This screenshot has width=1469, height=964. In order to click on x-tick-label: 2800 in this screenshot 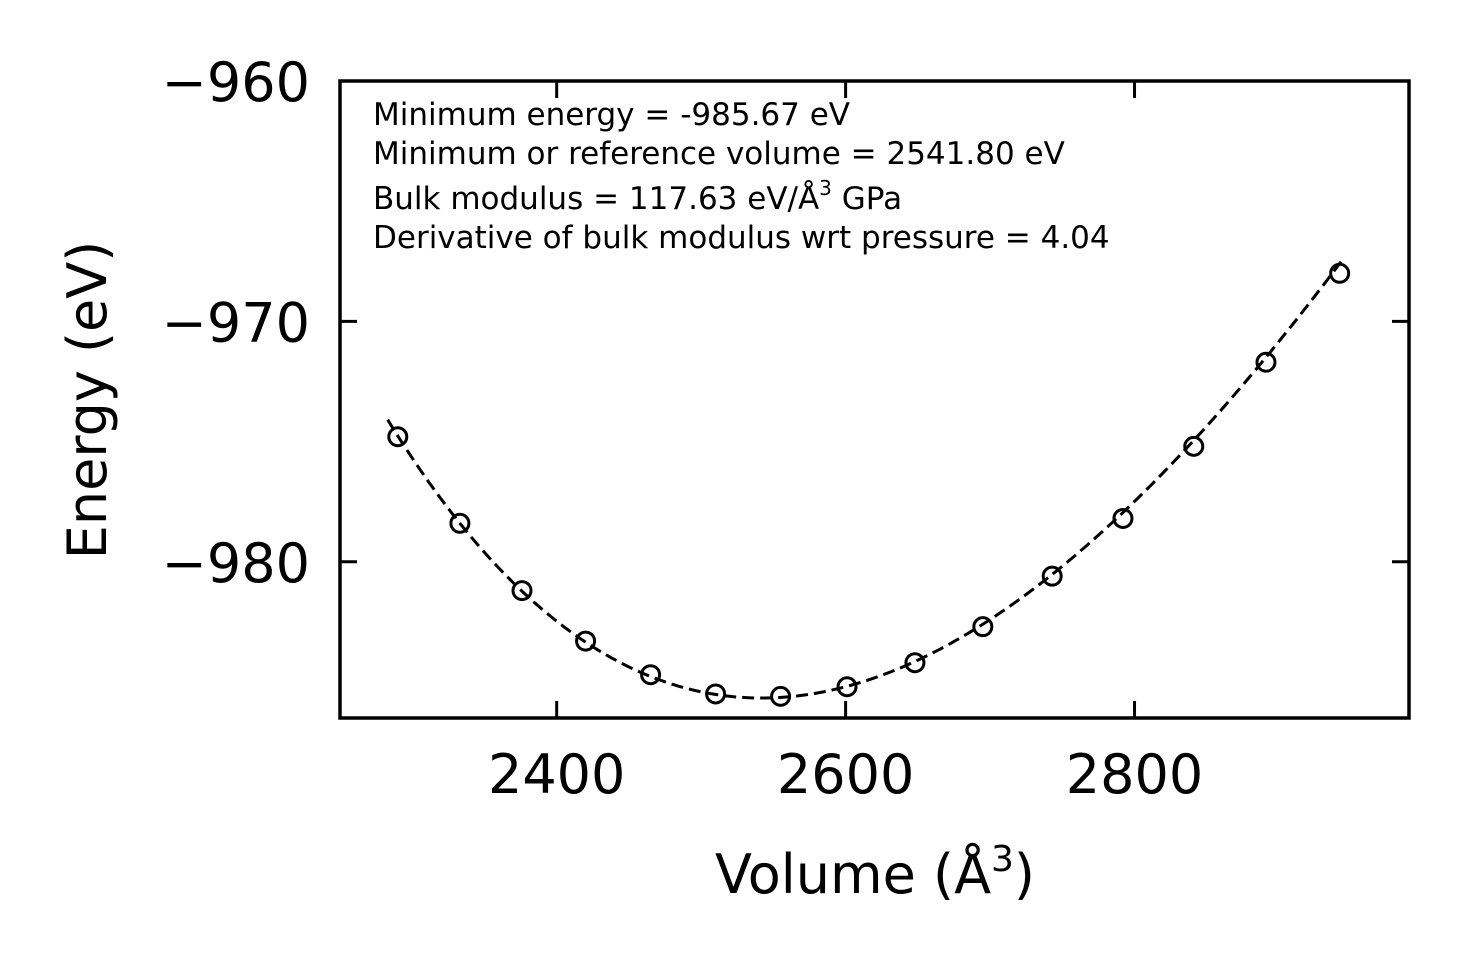, I will do `click(1134, 774)`.